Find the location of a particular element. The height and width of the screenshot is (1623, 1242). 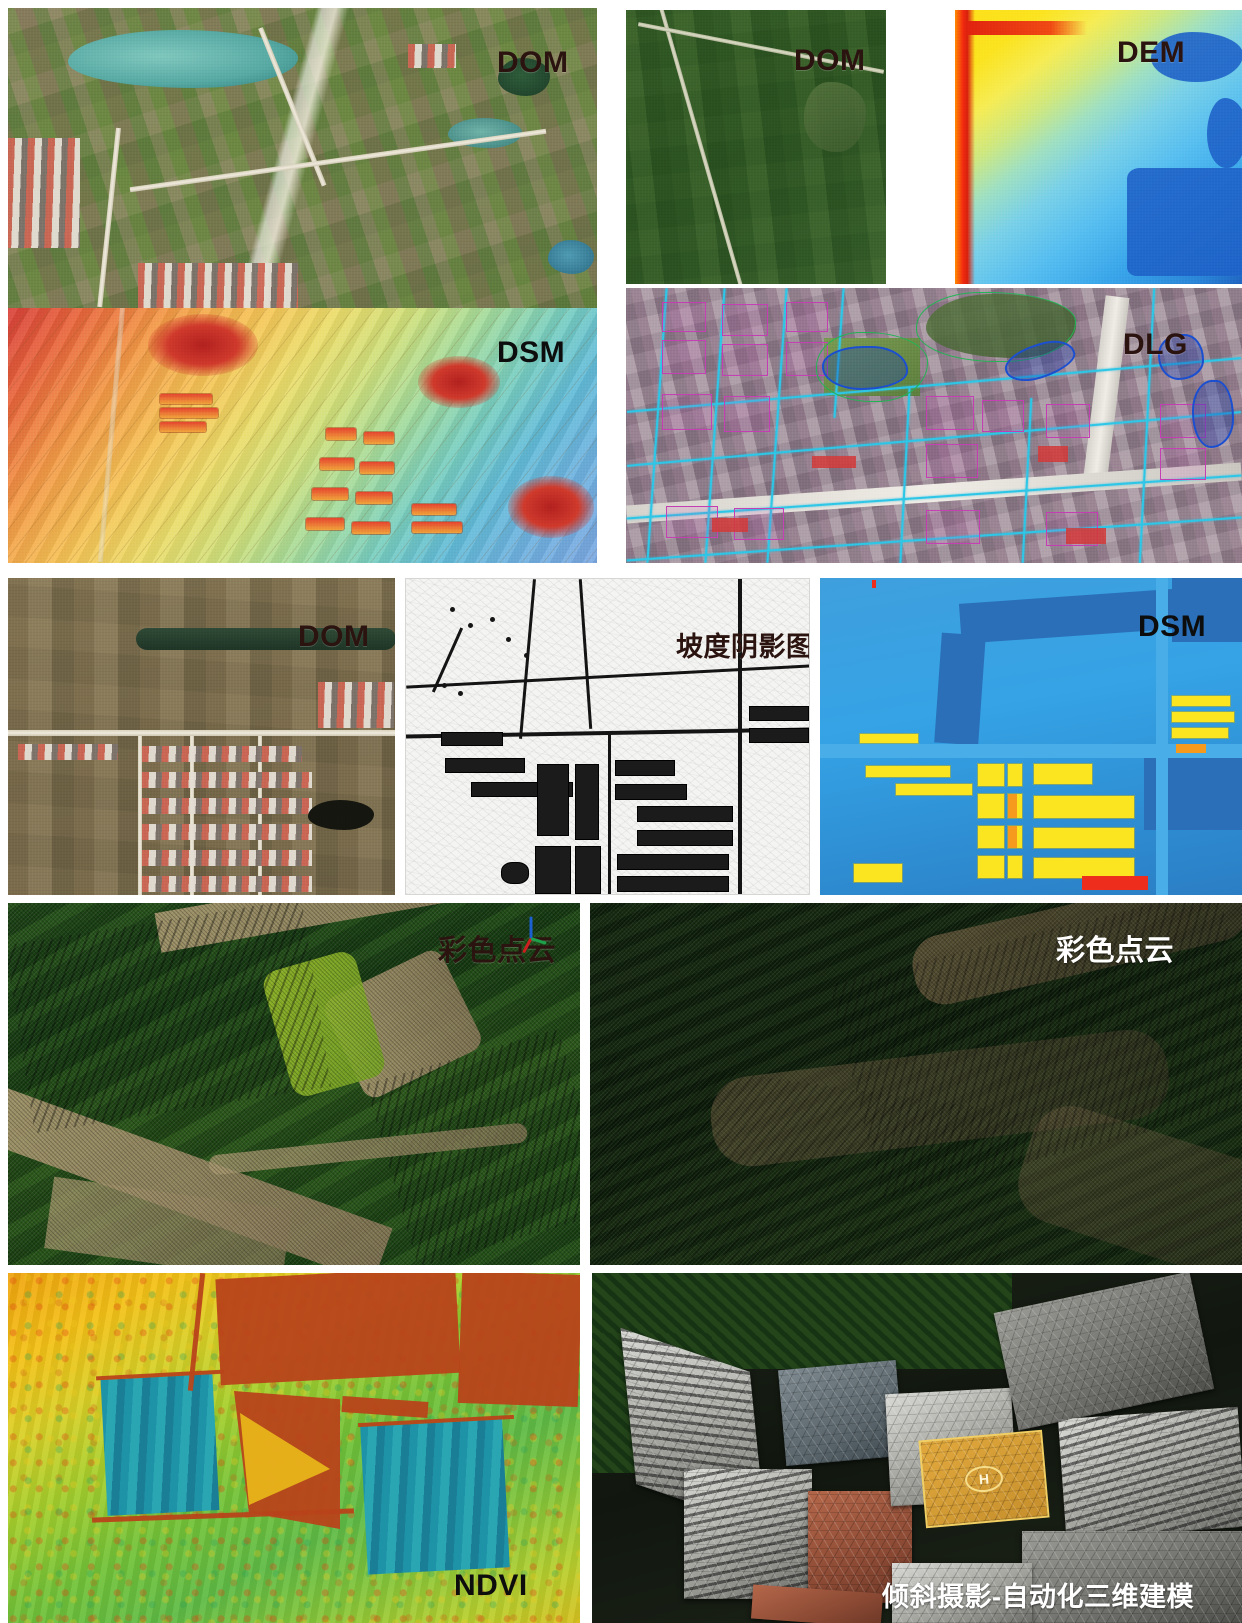

dsm-road-band is located at coordinates (1031, 751).